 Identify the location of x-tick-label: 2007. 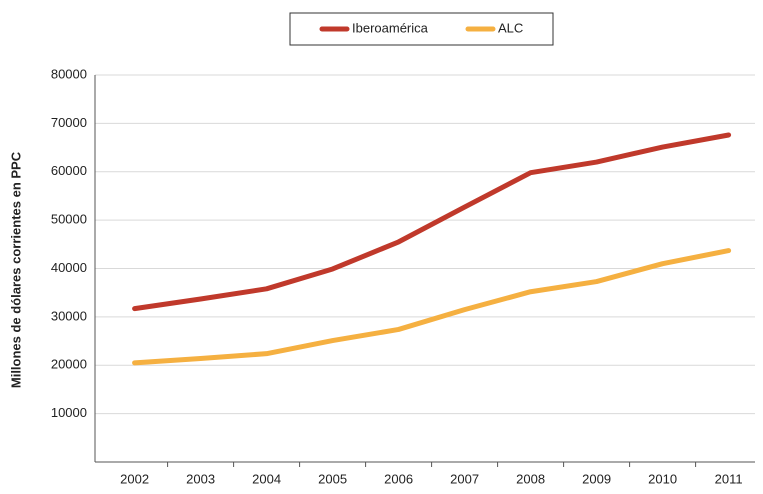
(464, 478).